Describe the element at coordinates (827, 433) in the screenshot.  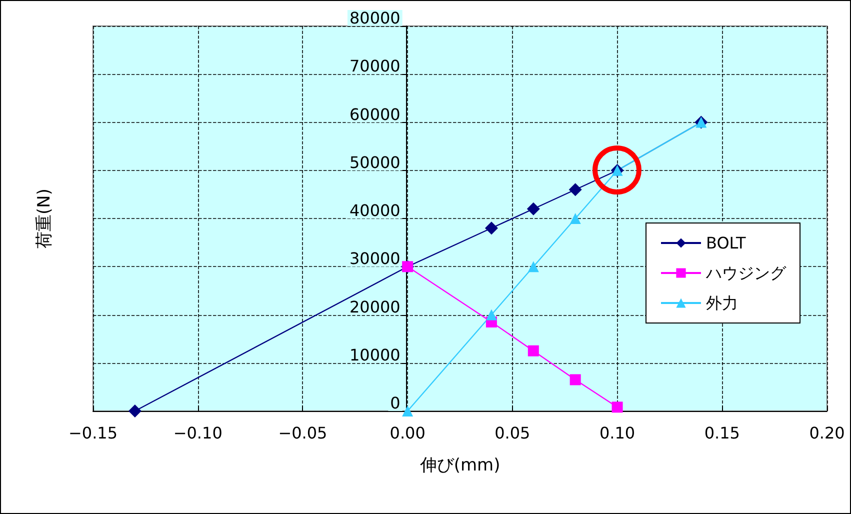
I see `x-tick-label: 0.20` at that location.